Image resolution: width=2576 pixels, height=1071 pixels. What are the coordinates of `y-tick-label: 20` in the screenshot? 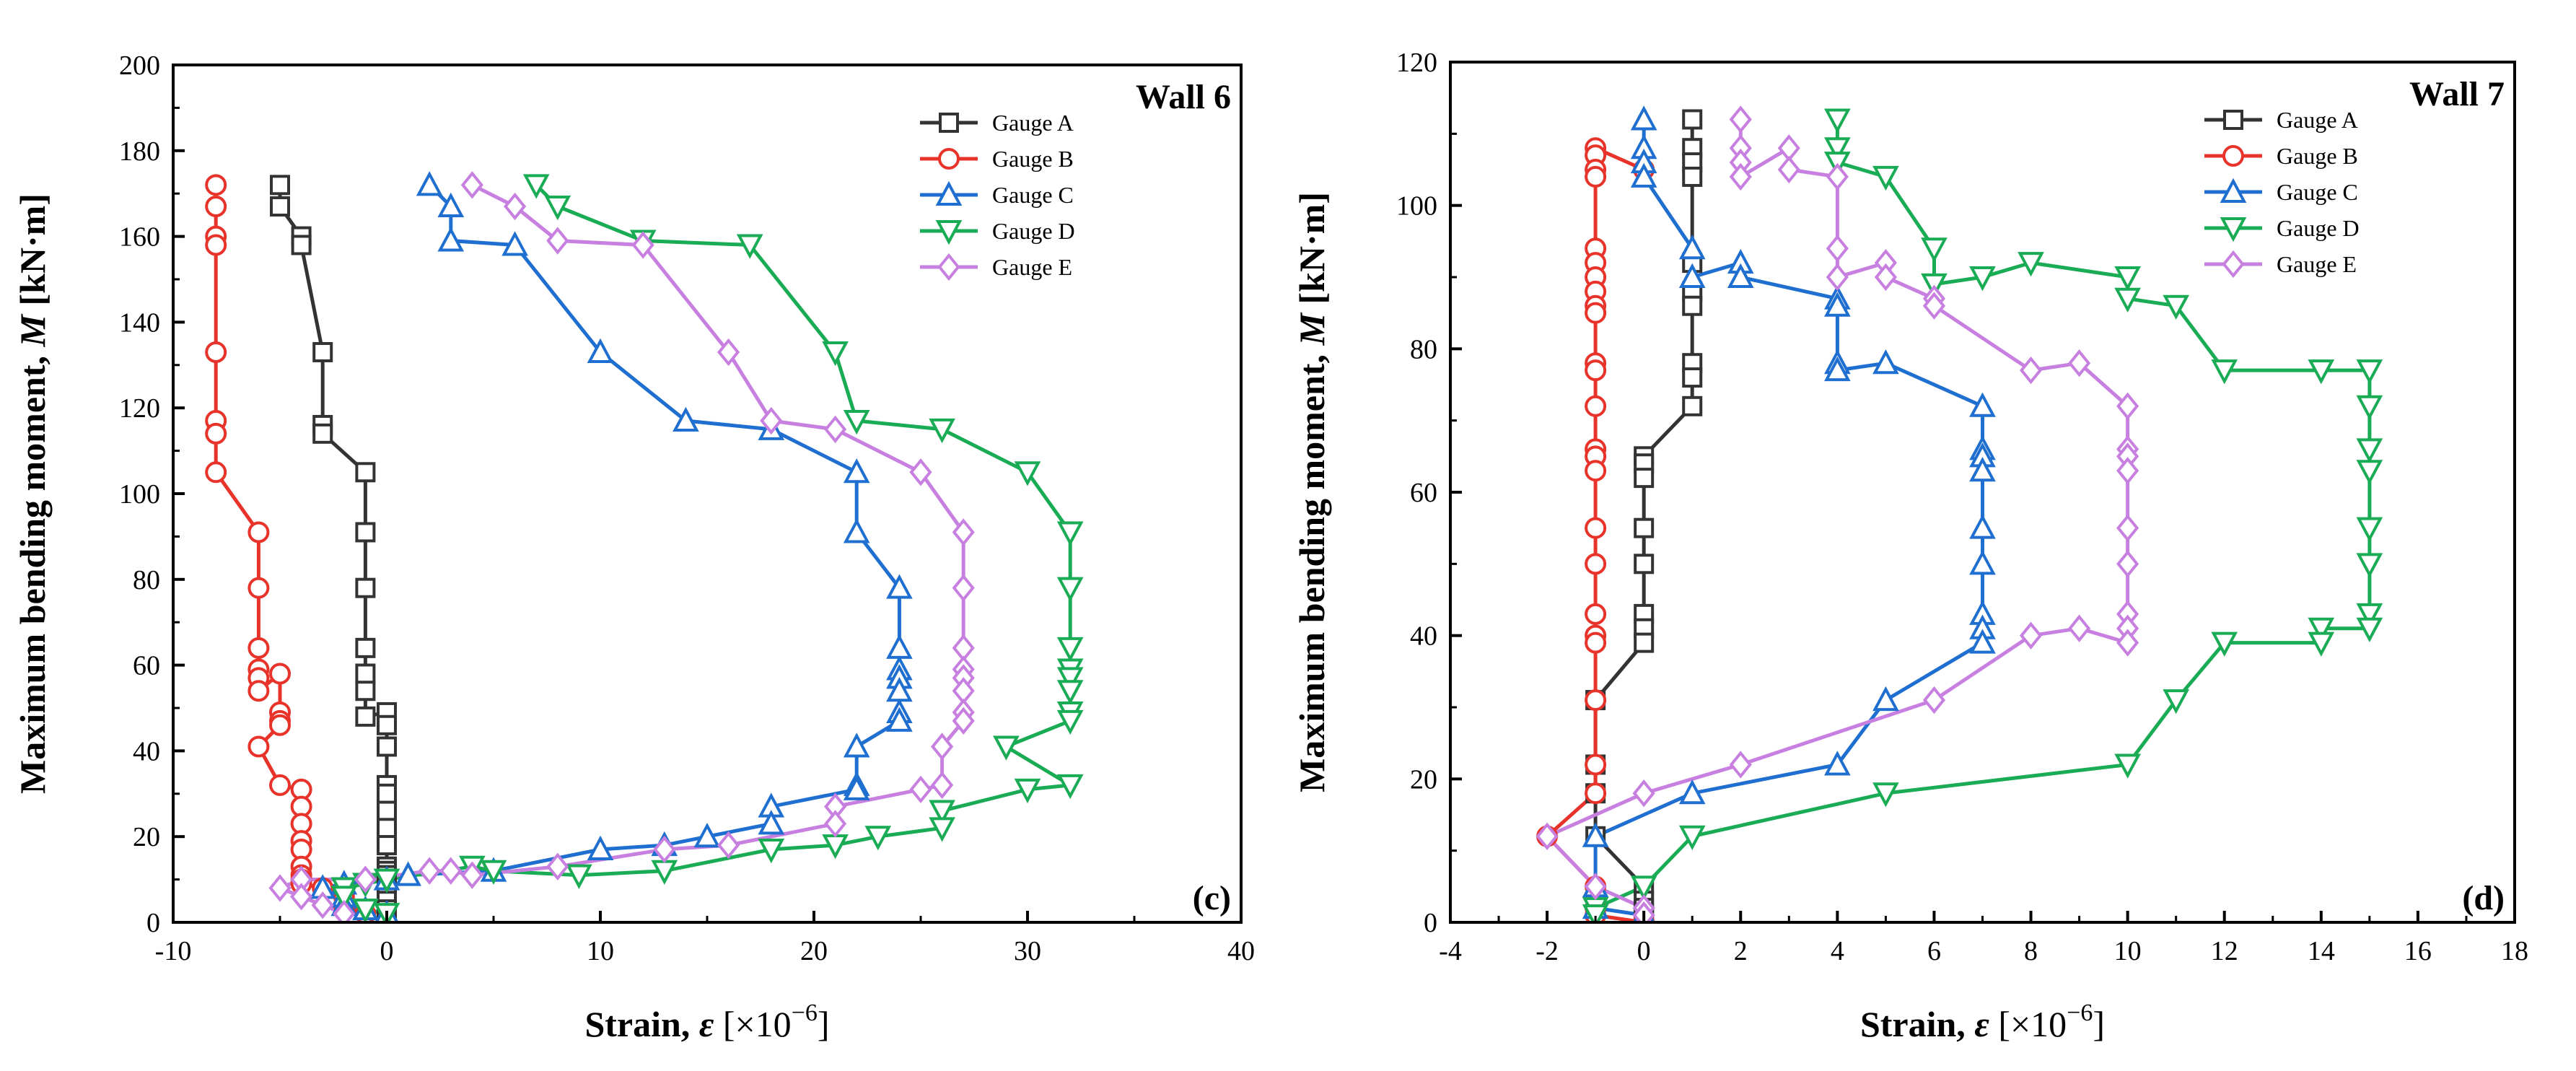 It's located at (1423, 779).